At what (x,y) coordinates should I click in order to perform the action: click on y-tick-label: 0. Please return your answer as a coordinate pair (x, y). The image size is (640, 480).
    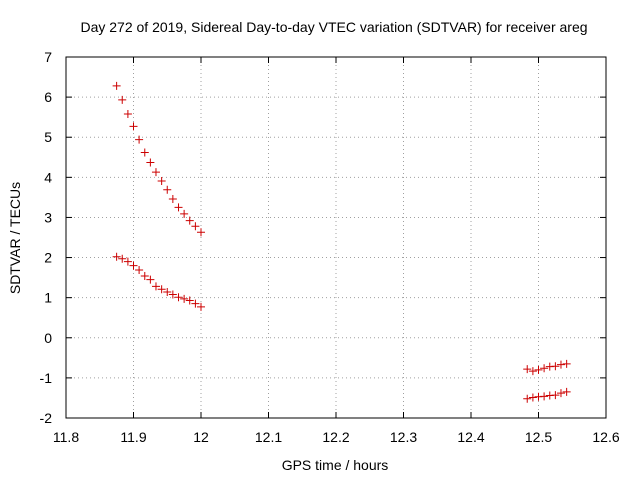
    Looking at the image, I should click on (48, 338).